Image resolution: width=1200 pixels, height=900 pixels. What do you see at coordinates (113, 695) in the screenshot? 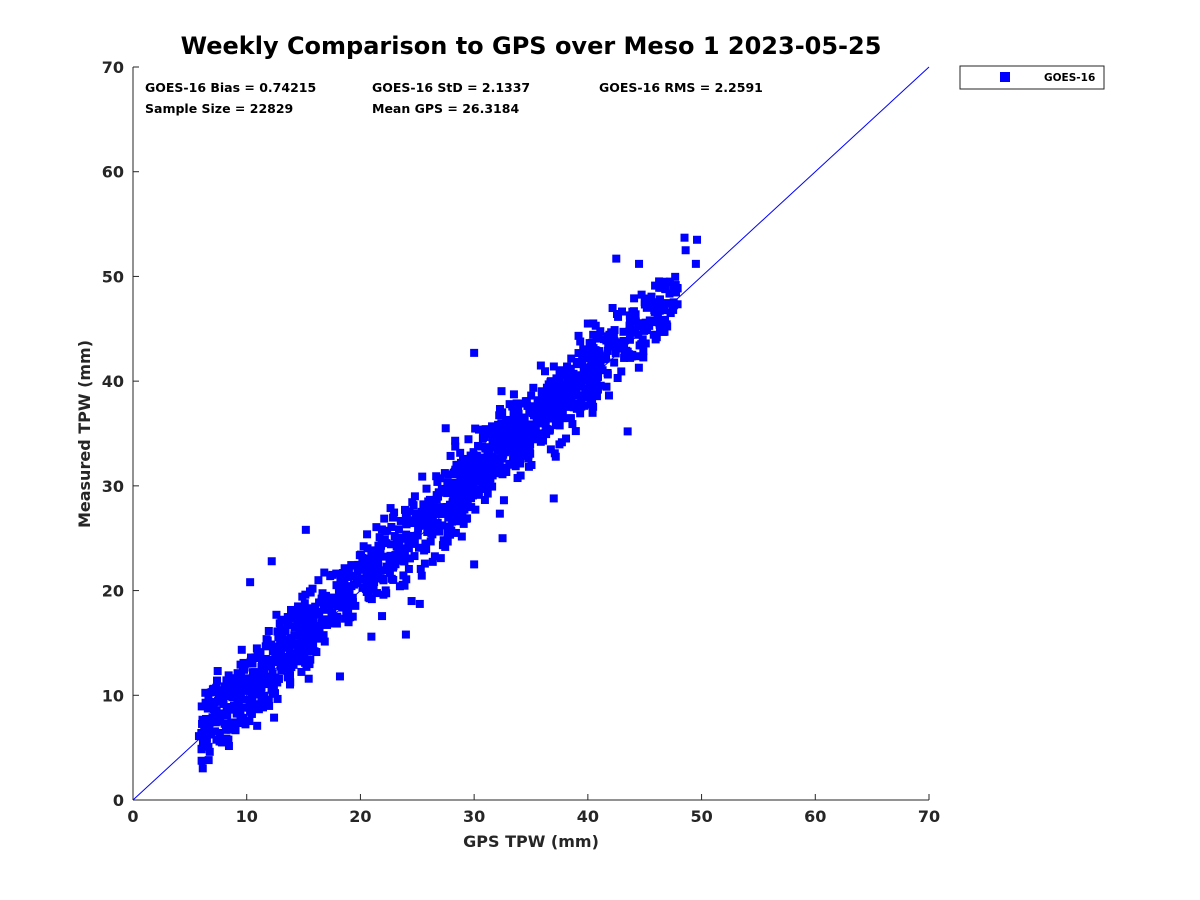
I see `y-tick-label: 10` at bounding box center [113, 695].